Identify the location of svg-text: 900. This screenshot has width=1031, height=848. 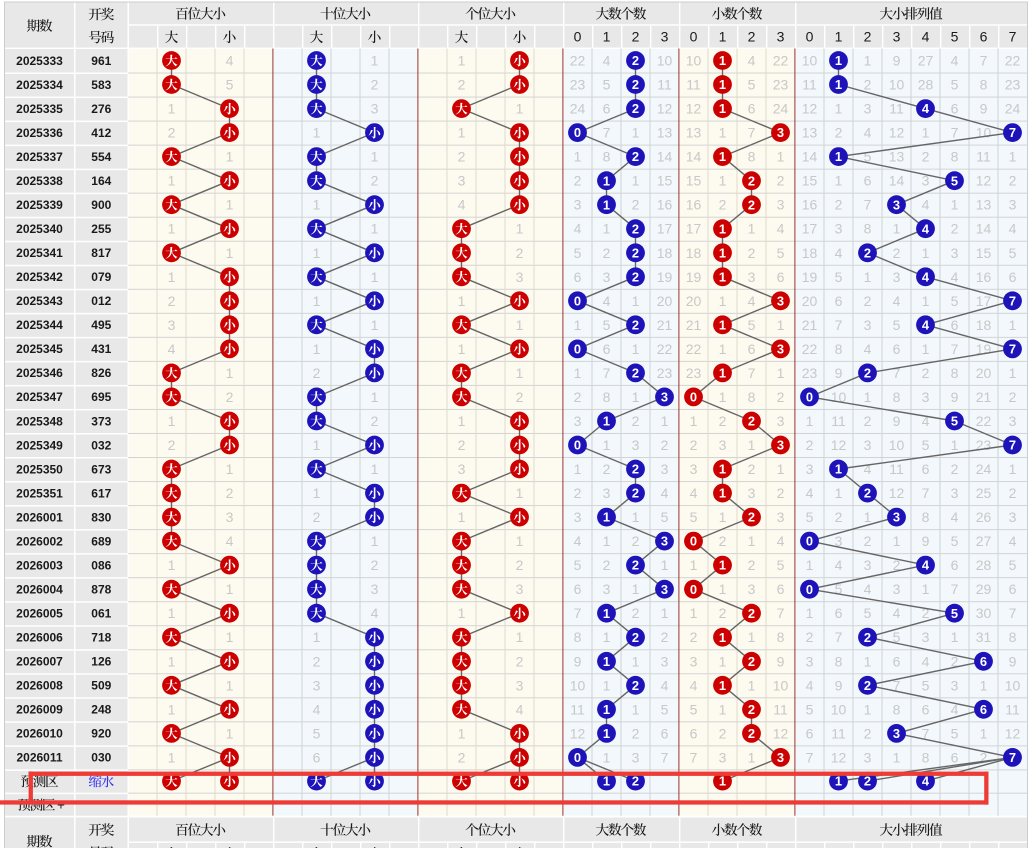
(101, 205).